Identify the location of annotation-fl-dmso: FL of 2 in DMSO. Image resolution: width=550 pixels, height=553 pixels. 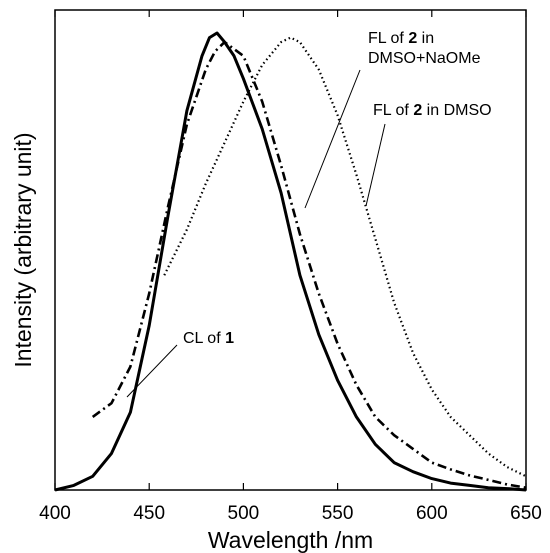
(432, 110).